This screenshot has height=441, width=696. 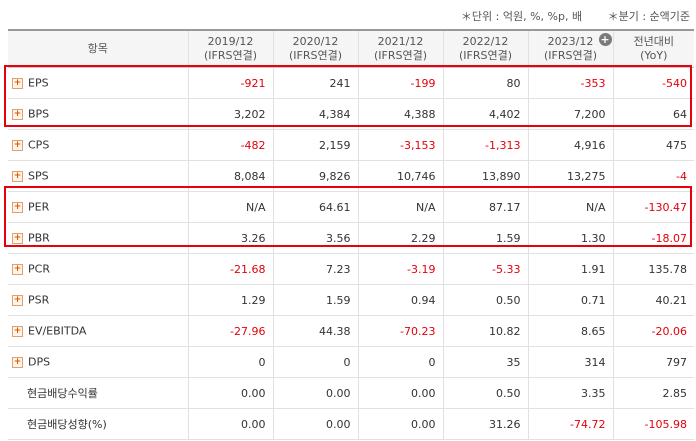 What do you see at coordinates (653, 238) in the screenshot?
I see `yoy-cell: -18.07` at bounding box center [653, 238].